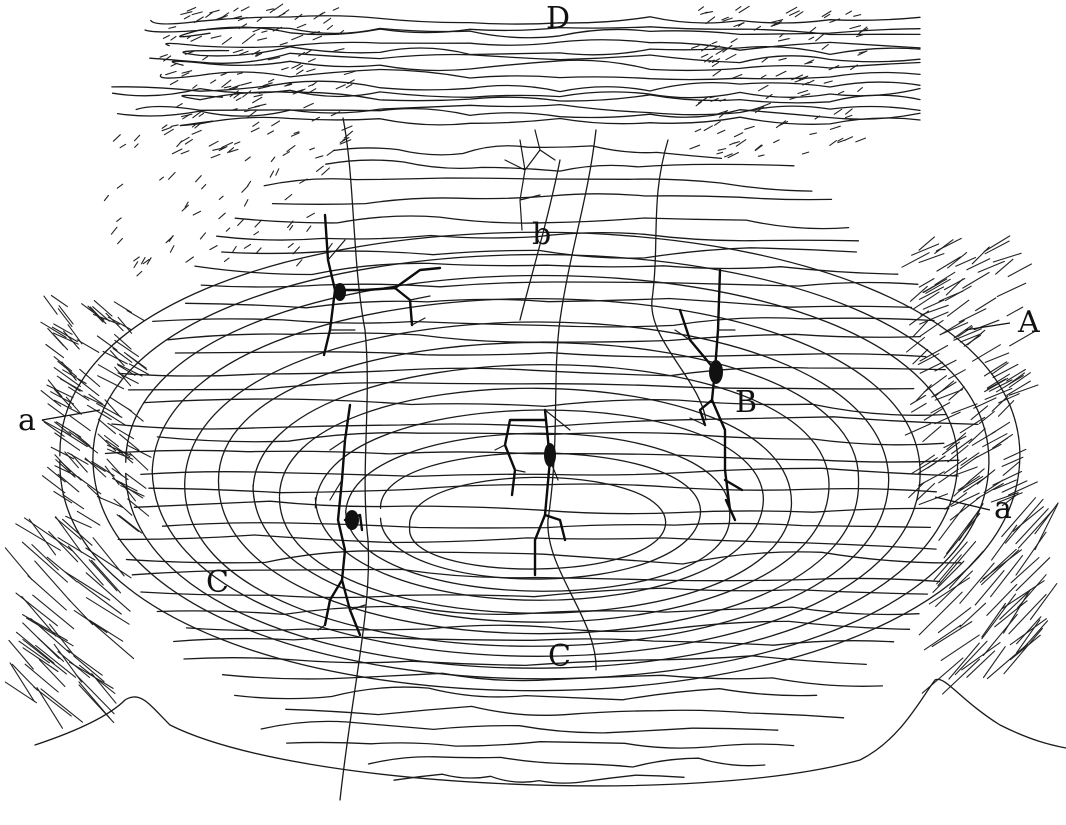 The width and height of the screenshot is (1066, 825). Describe the element at coordinates (535, 20) in the screenshot. I see `top-fiber` at that location.